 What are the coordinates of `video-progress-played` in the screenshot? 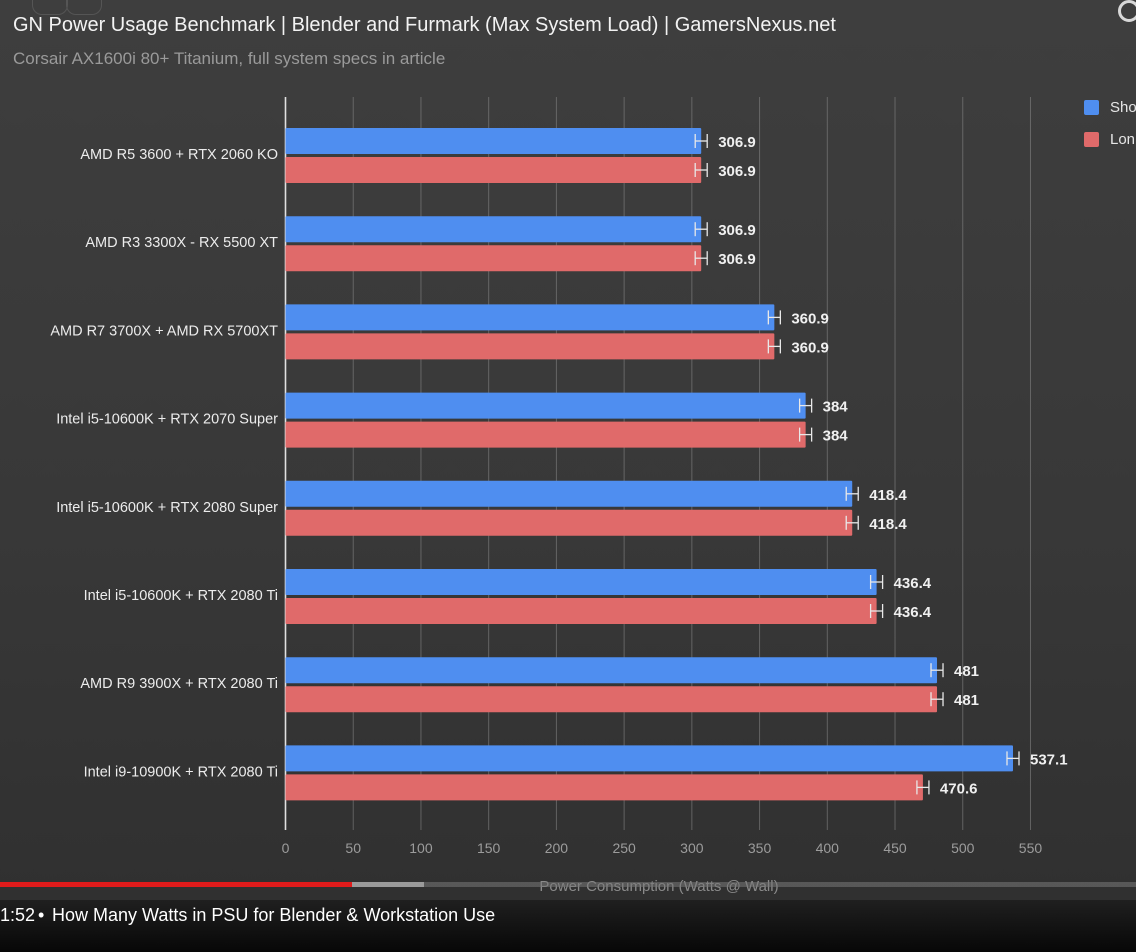 It's located at (176, 884).